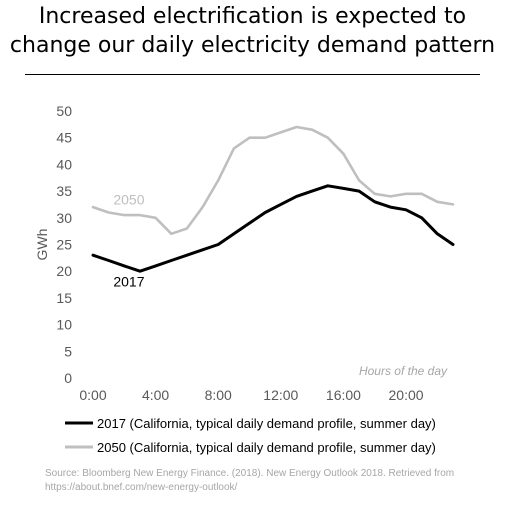 The image size is (505, 505). What do you see at coordinates (218, 395) in the screenshot?
I see `x-tick-label: 8:00` at bounding box center [218, 395].